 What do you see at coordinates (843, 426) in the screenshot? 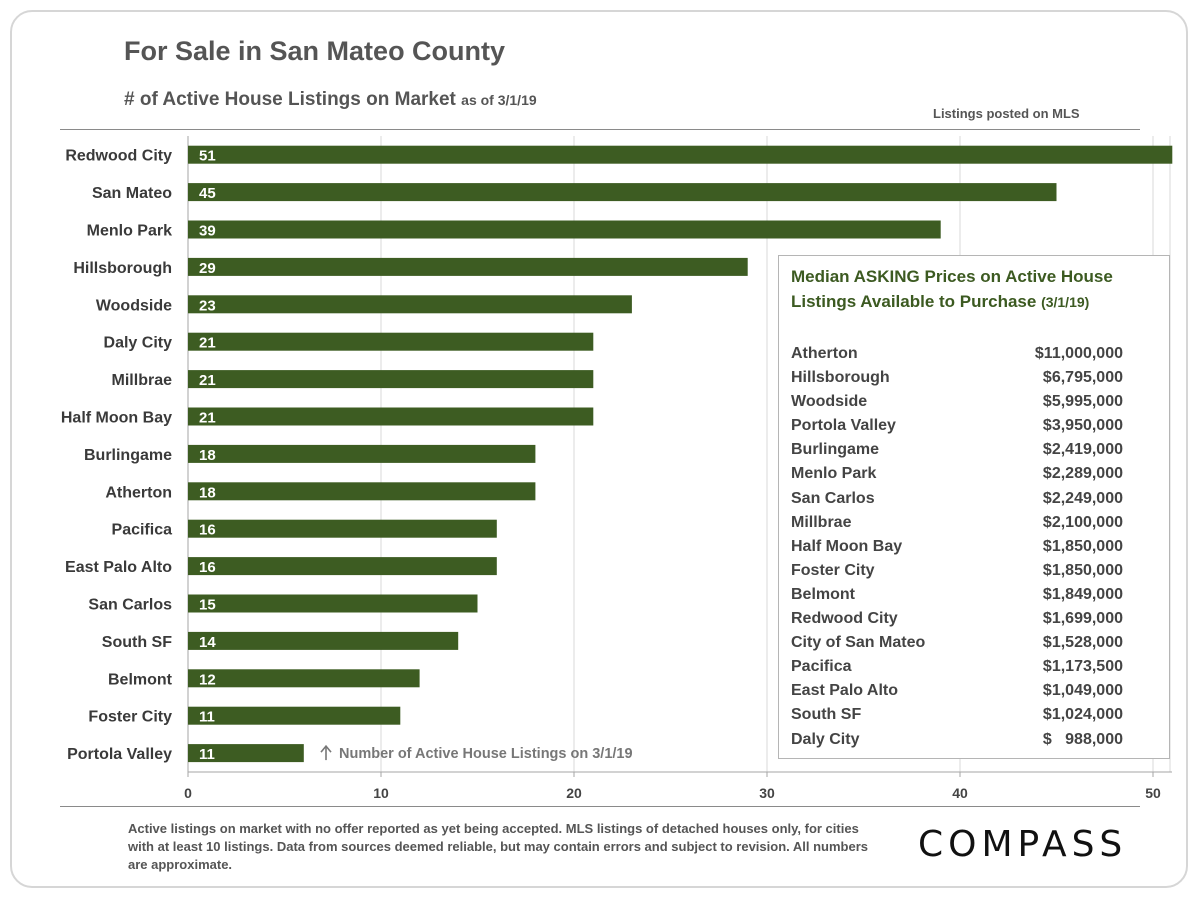
I see `price-row-city: Portola Valley` at bounding box center [843, 426].